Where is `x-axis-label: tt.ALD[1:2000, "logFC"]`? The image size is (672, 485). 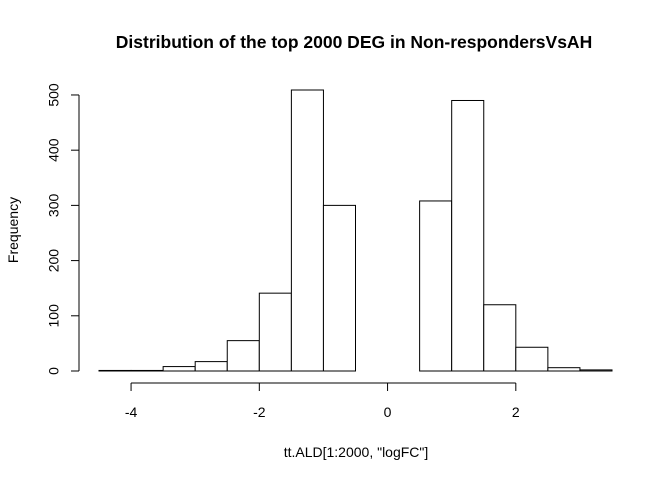 x-axis-label: tt.ALD[1:2000, "logFC"] is located at coordinates (356, 452).